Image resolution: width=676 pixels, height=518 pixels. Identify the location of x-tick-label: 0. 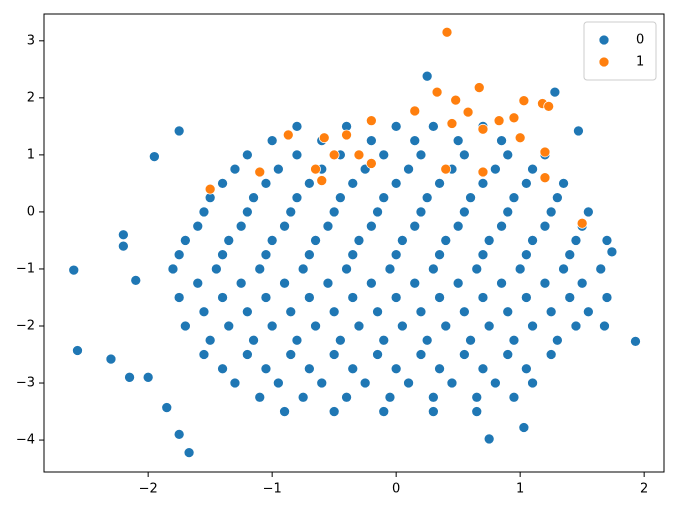
(396, 489).